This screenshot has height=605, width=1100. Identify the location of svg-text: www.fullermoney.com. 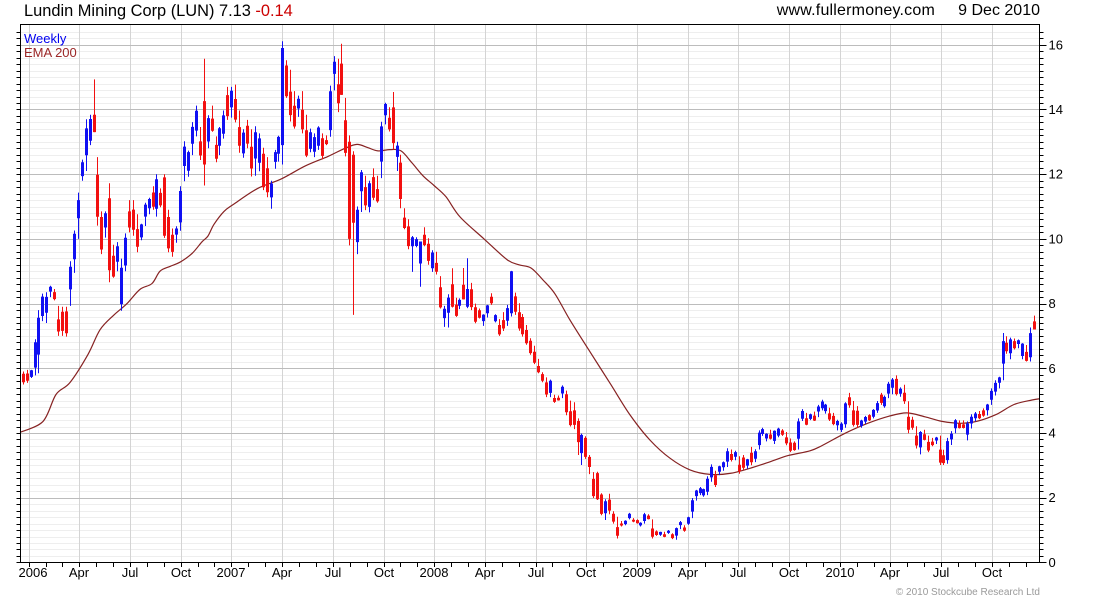
(855, 10).